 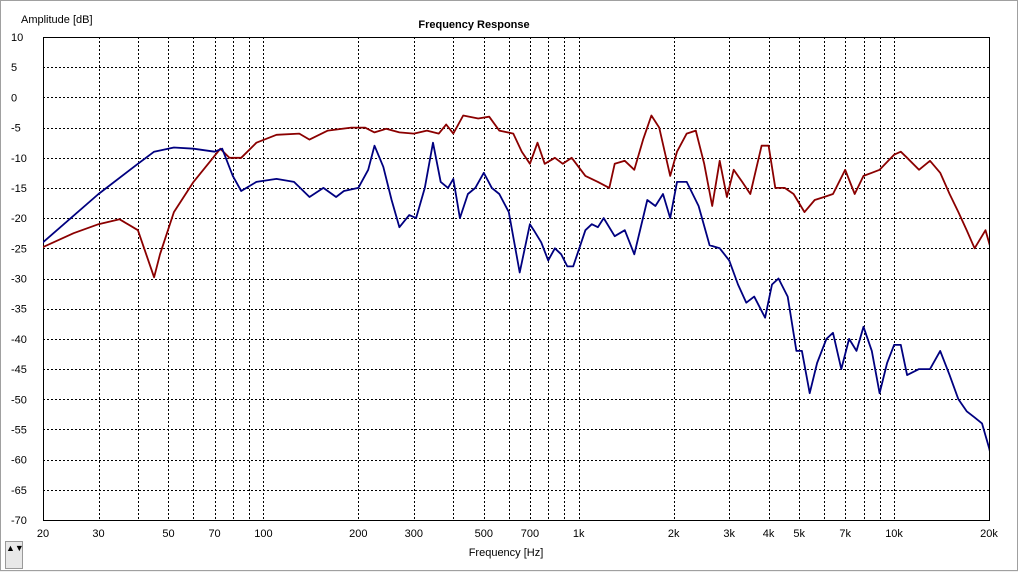 What do you see at coordinates (729, 534) in the screenshot?
I see `x-tick-label: 3k` at bounding box center [729, 534].